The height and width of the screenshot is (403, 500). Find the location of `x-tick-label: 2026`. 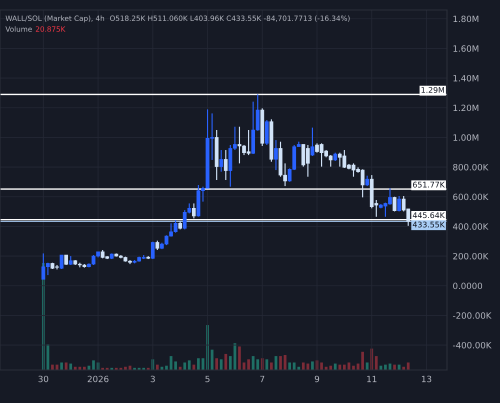

x-tick-label: 2026 is located at coordinates (98, 379).